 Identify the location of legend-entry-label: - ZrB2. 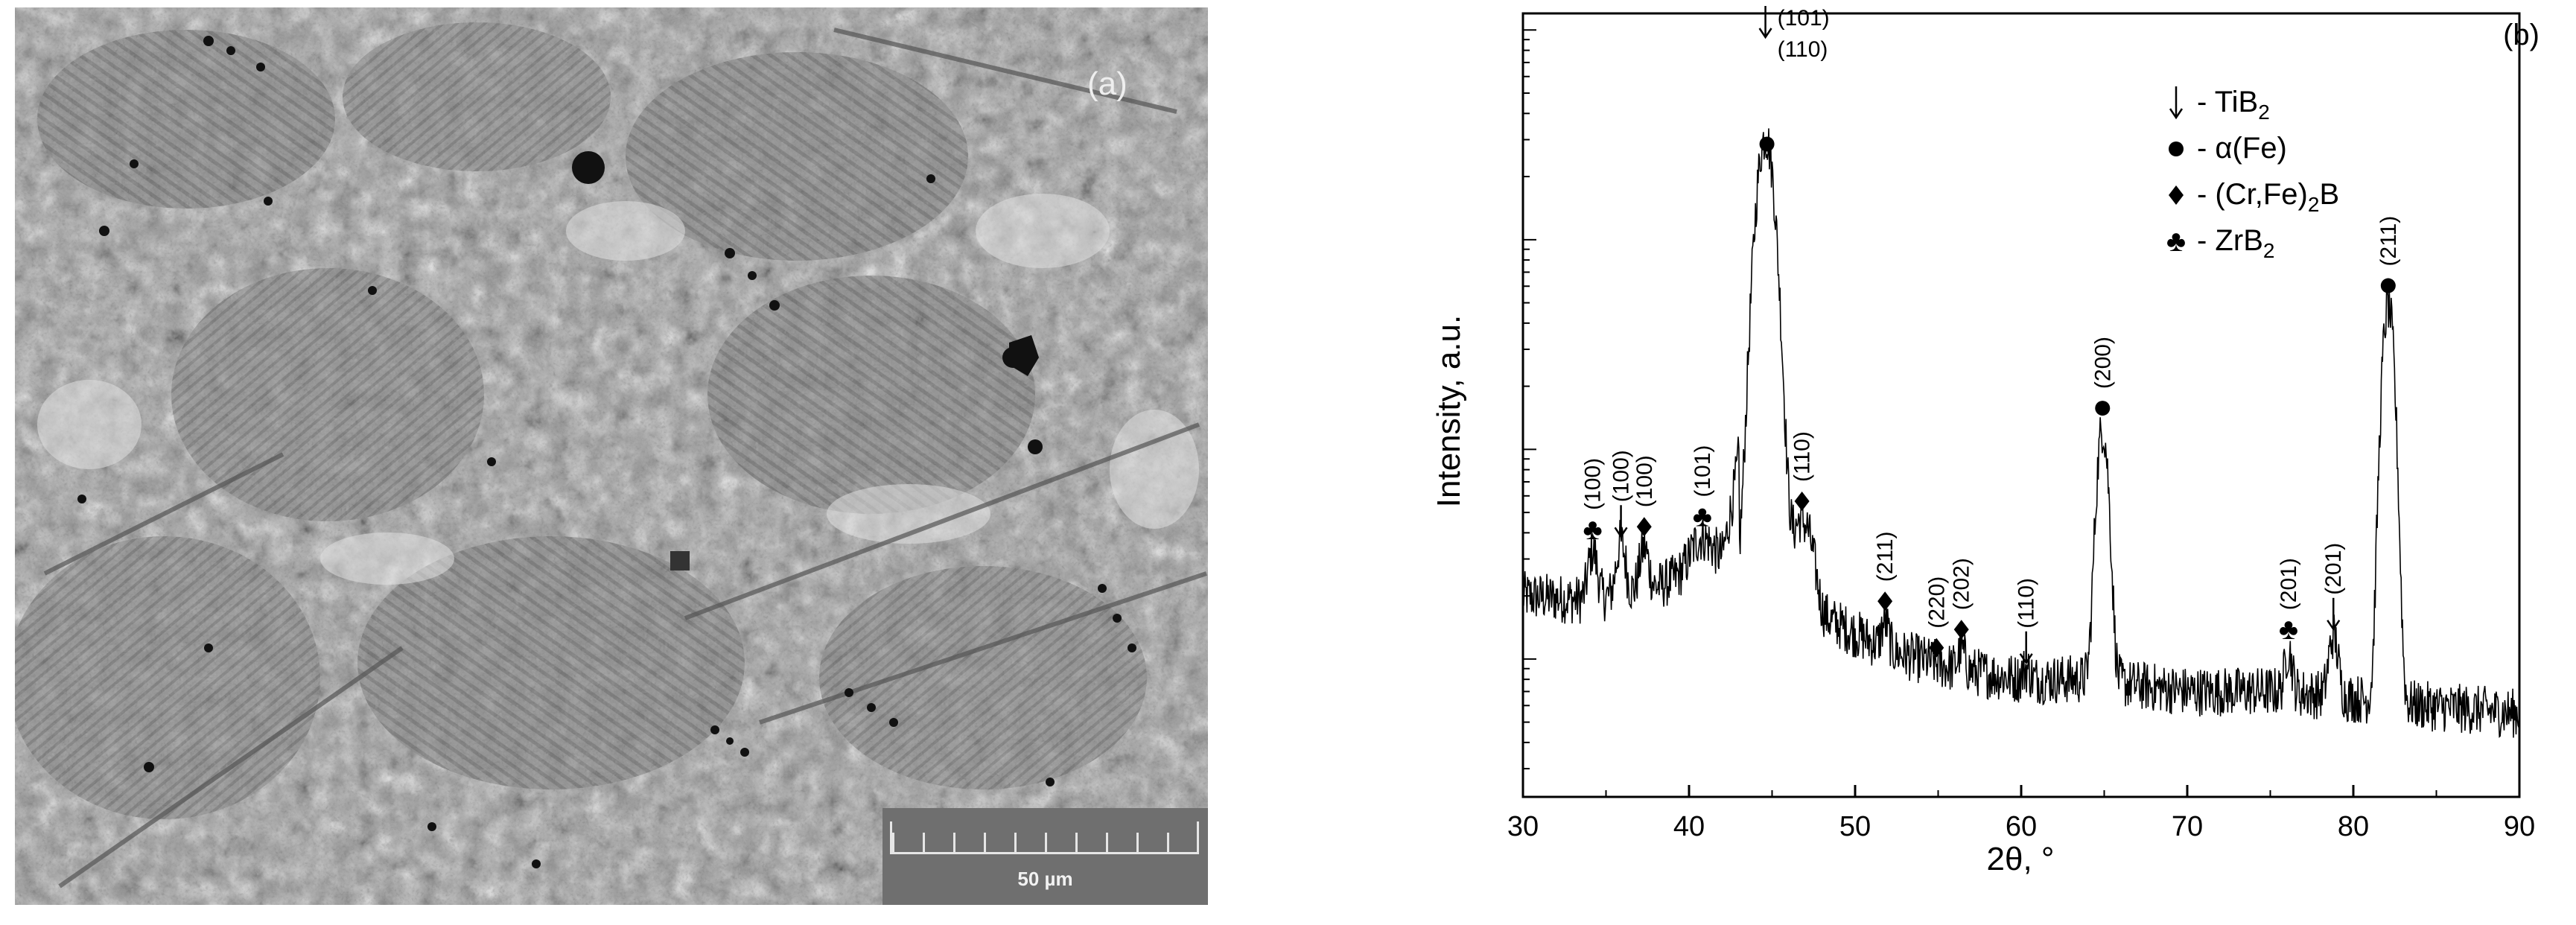
(2235, 243).